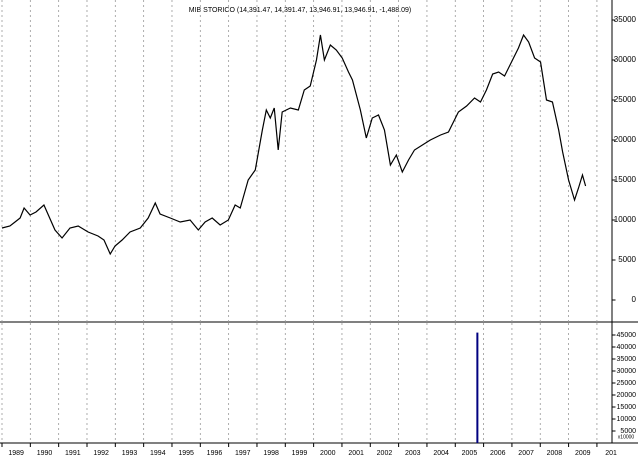 This screenshot has width=638, height=461. What do you see at coordinates (413, 453) in the screenshot?
I see `x-tick-label: 2003` at bounding box center [413, 453].